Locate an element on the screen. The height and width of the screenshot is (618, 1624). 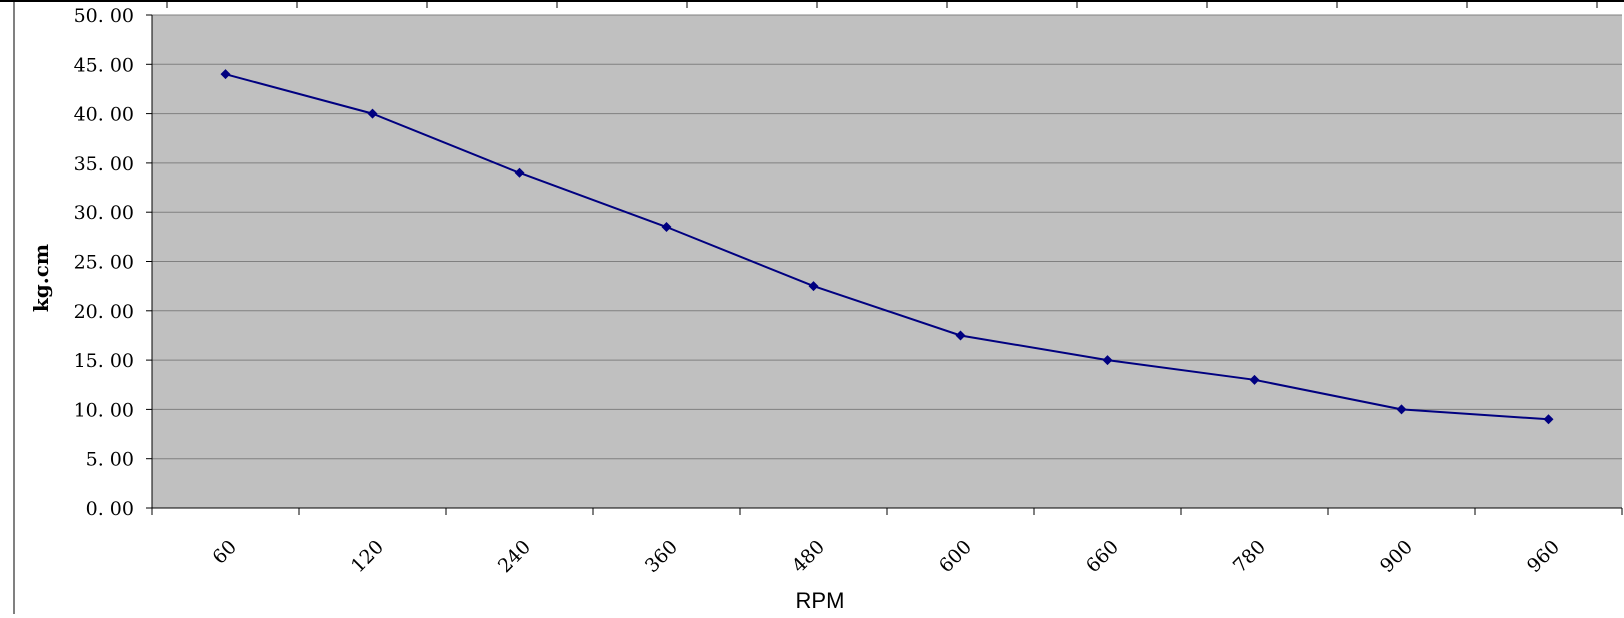
y-tick-label: 15. 00 is located at coordinates (104, 361).